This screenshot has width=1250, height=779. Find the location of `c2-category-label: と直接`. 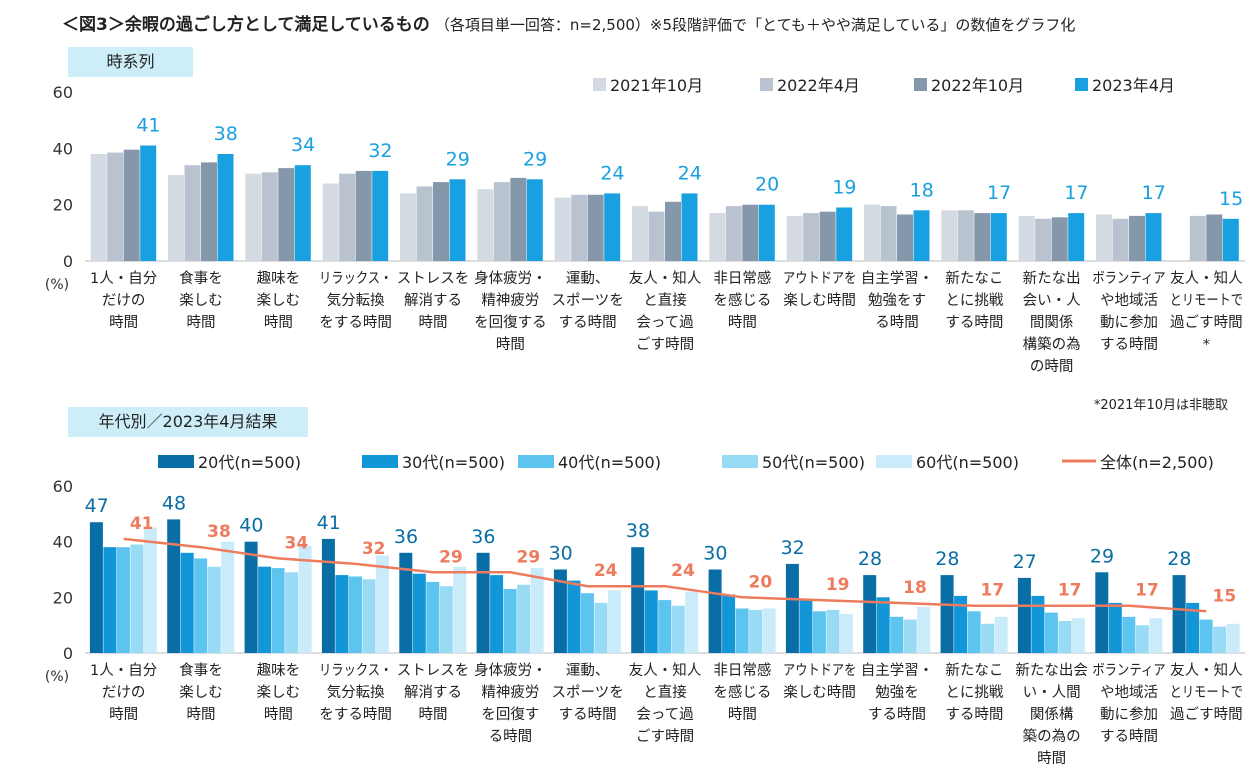

c2-category-label: と直接 is located at coordinates (665, 692).